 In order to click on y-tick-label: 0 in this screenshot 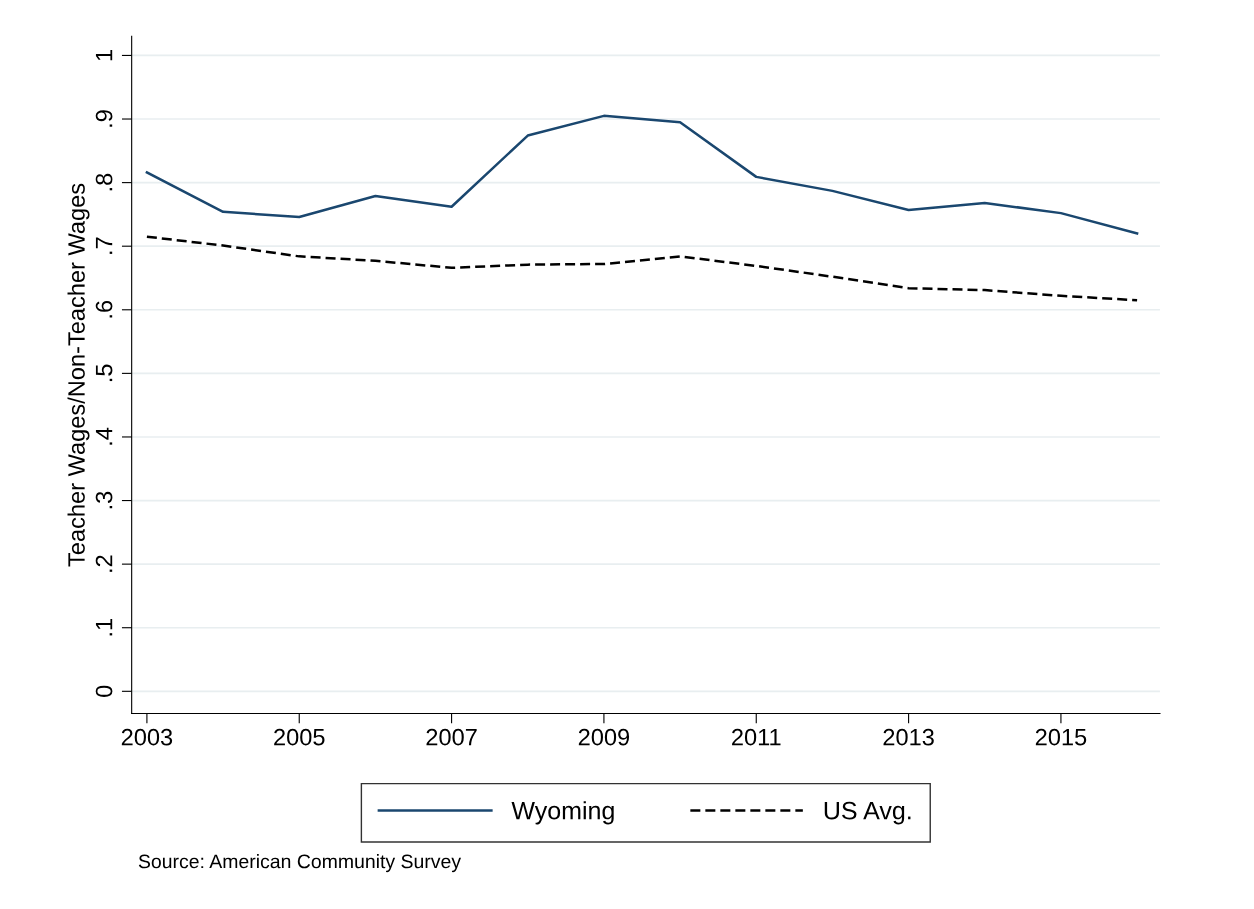, I will do `click(104, 691)`.